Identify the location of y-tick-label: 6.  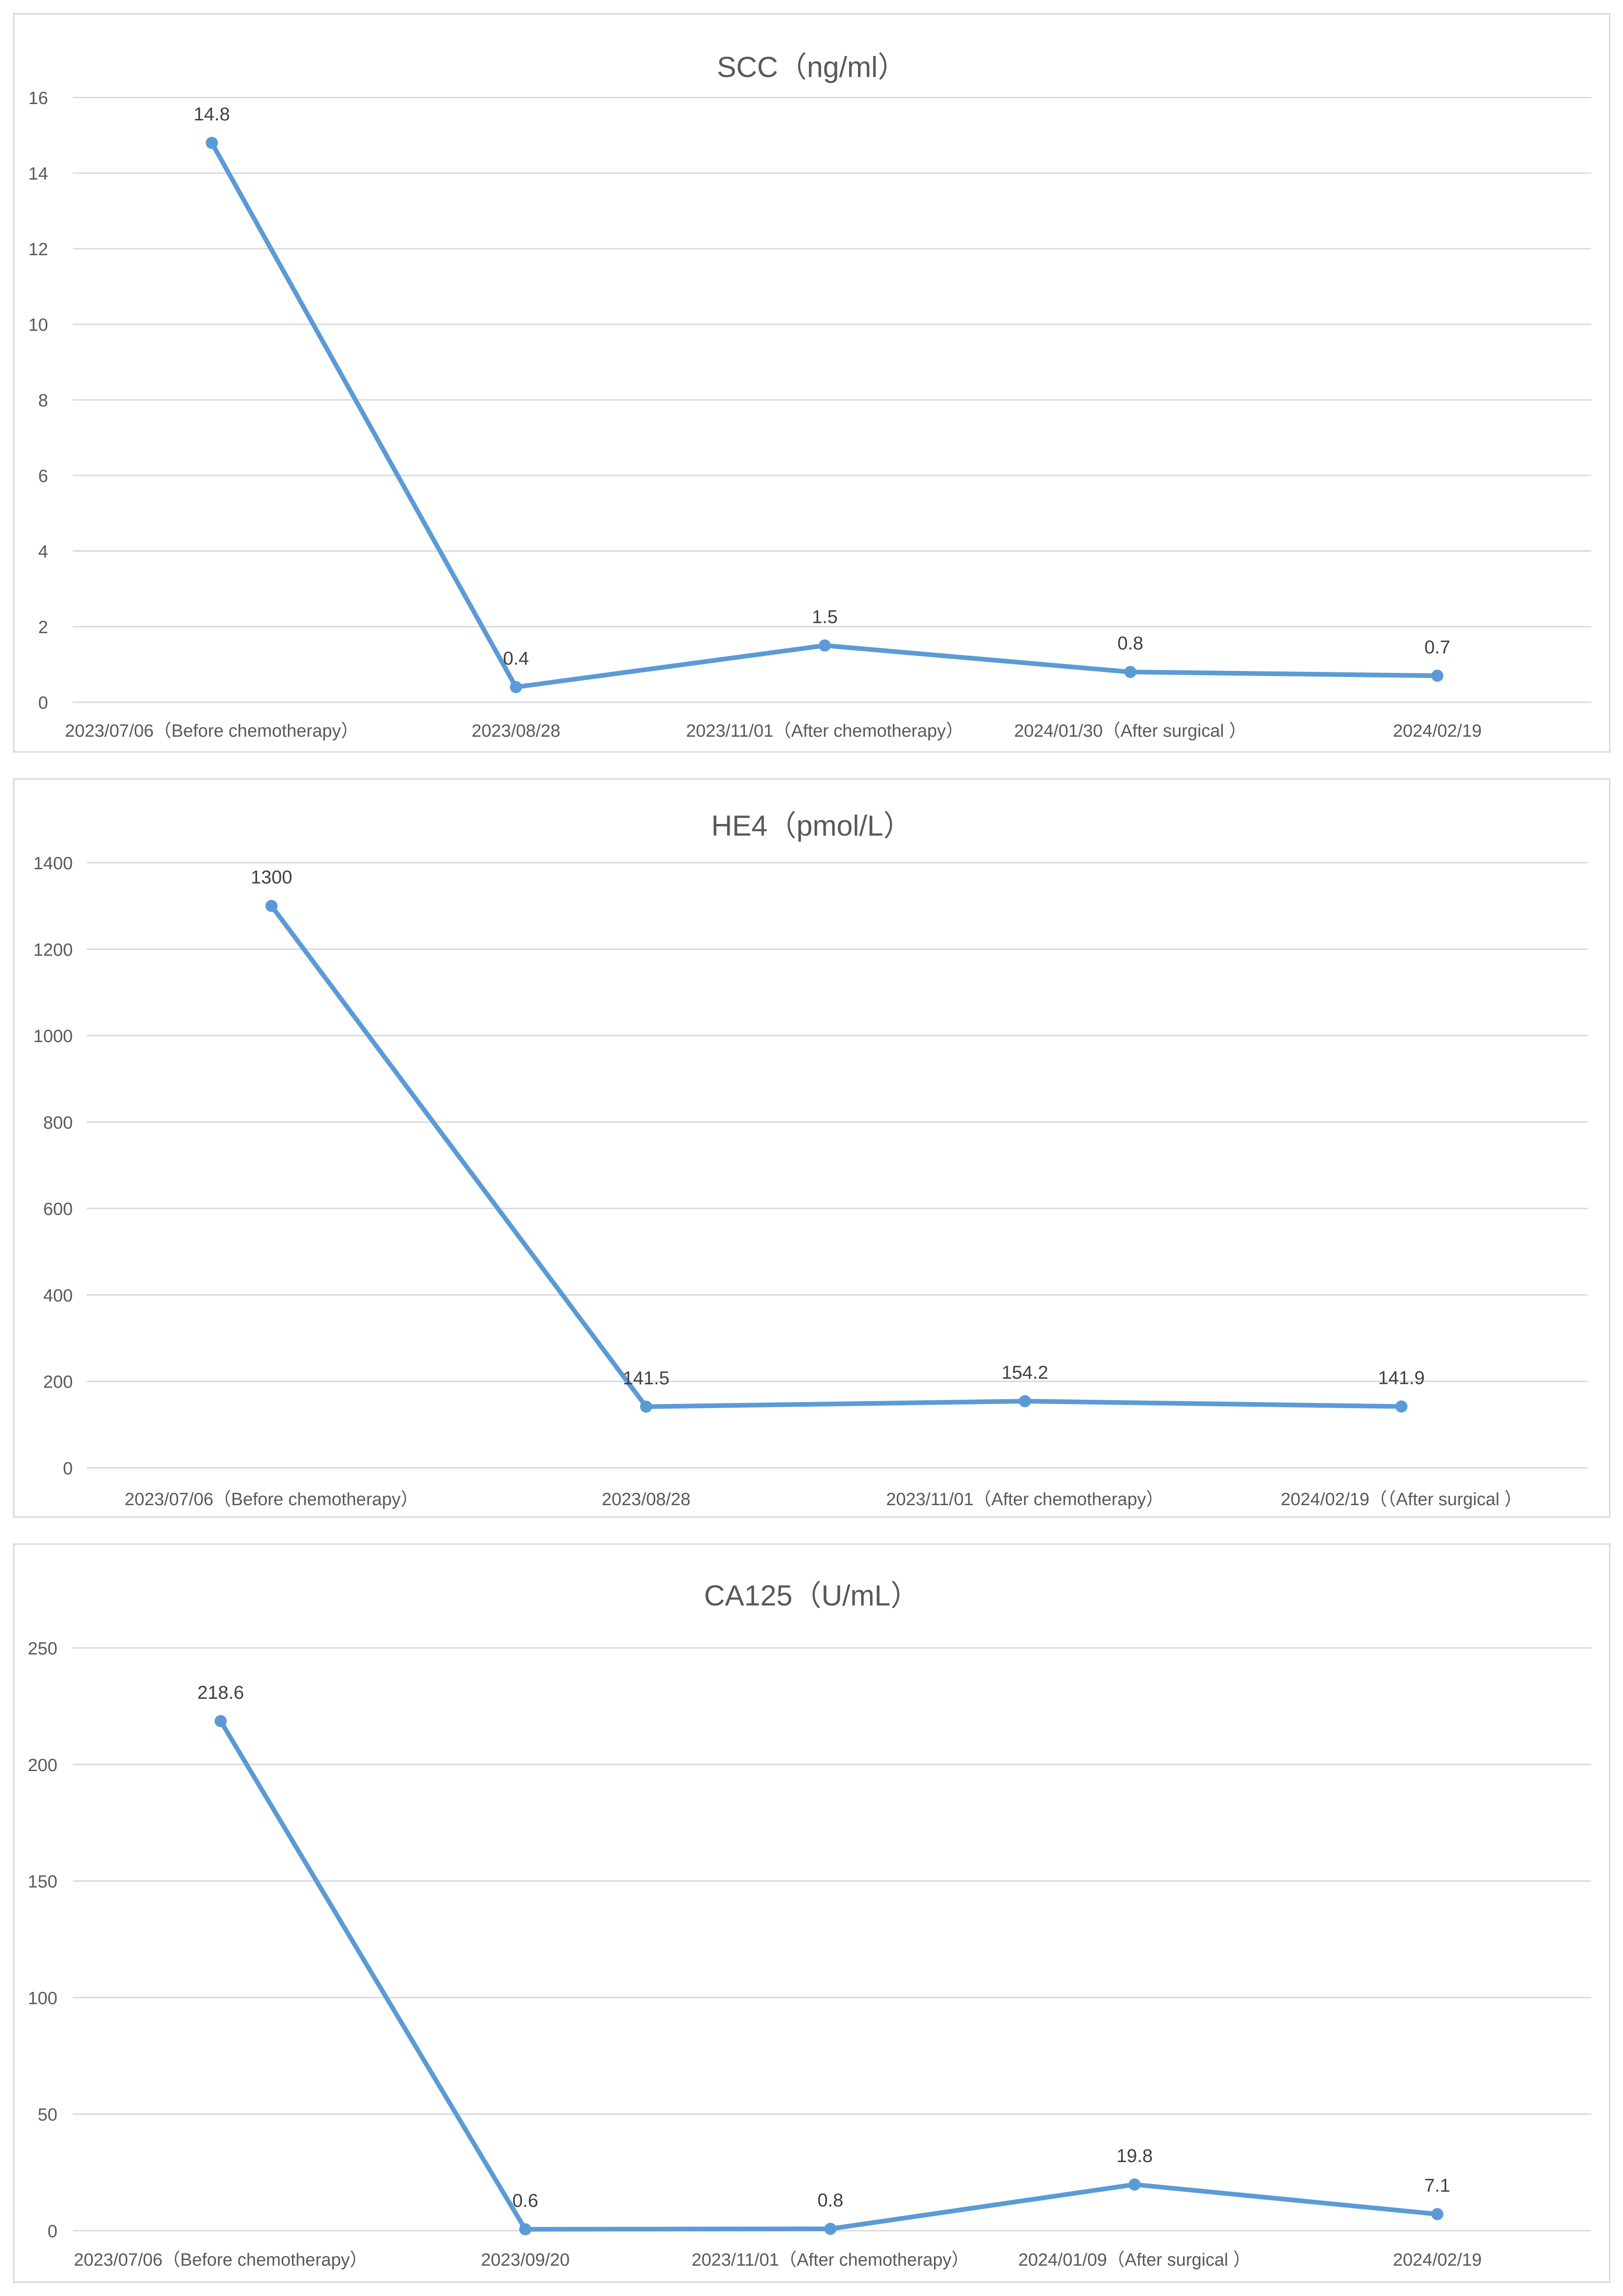
(43, 476).